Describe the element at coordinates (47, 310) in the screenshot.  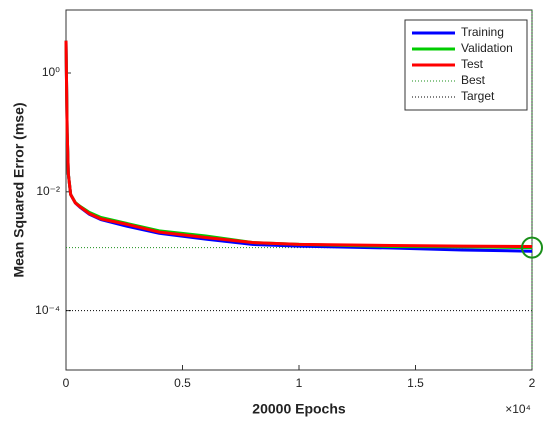
I see `y-tick-label: 10⁻⁴` at that location.